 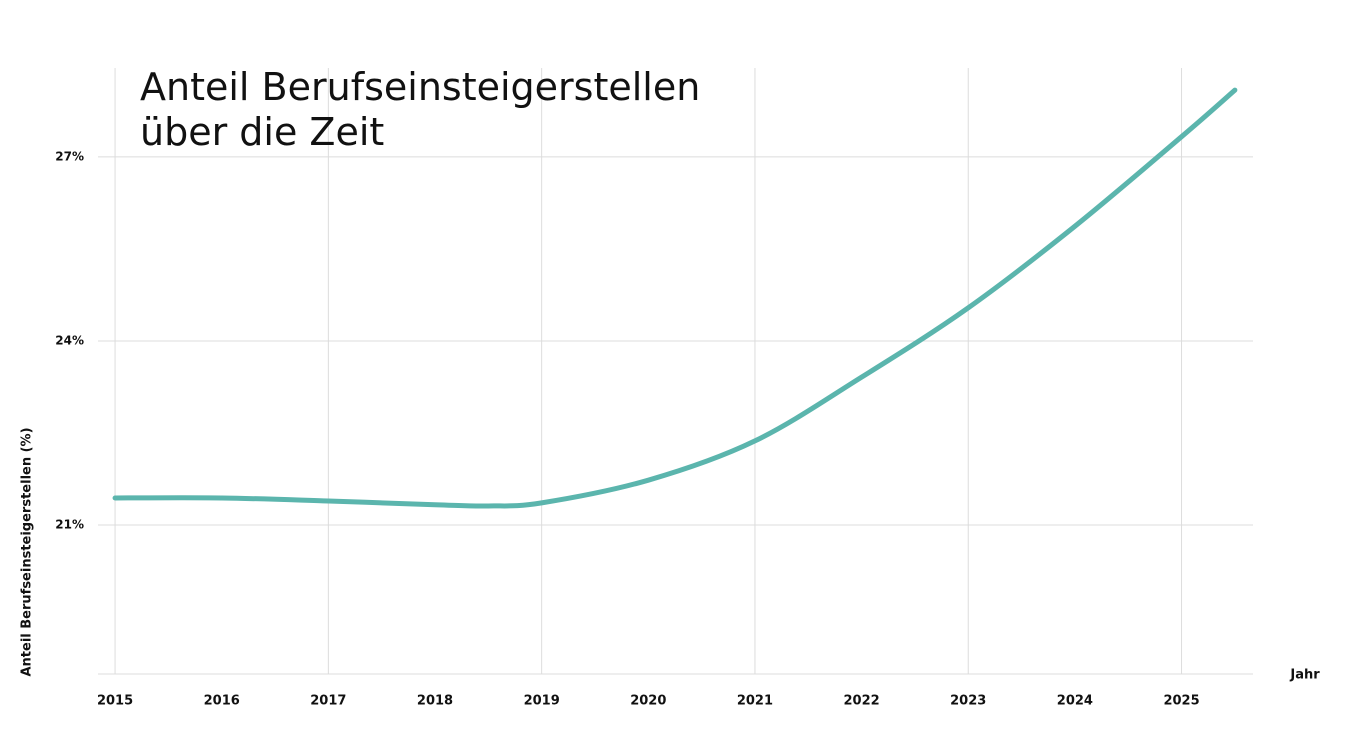 What do you see at coordinates (1304, 675) in the screenshot?
I see `x-axis-label: Jahr` at bounding box center [1304, 675].